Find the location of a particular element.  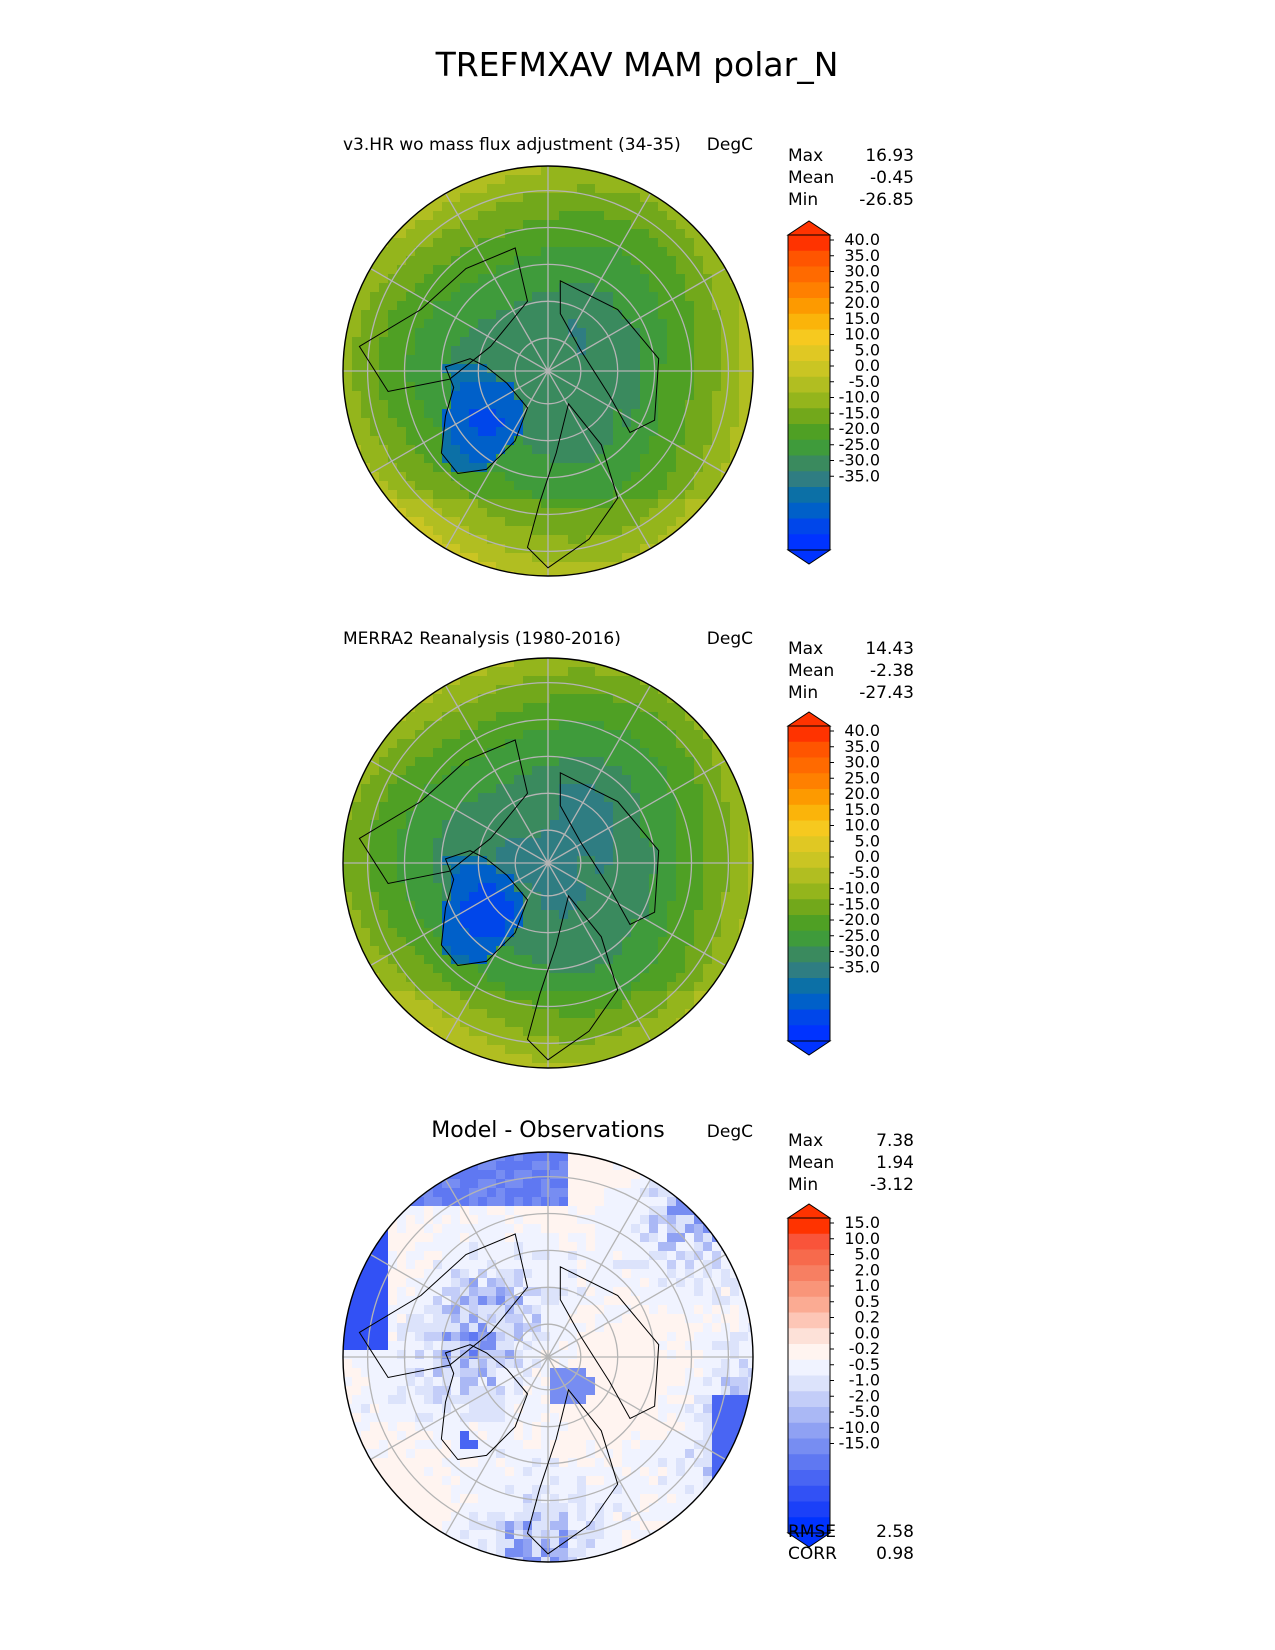

stat-label: Min is located at coordinates (803, 200).